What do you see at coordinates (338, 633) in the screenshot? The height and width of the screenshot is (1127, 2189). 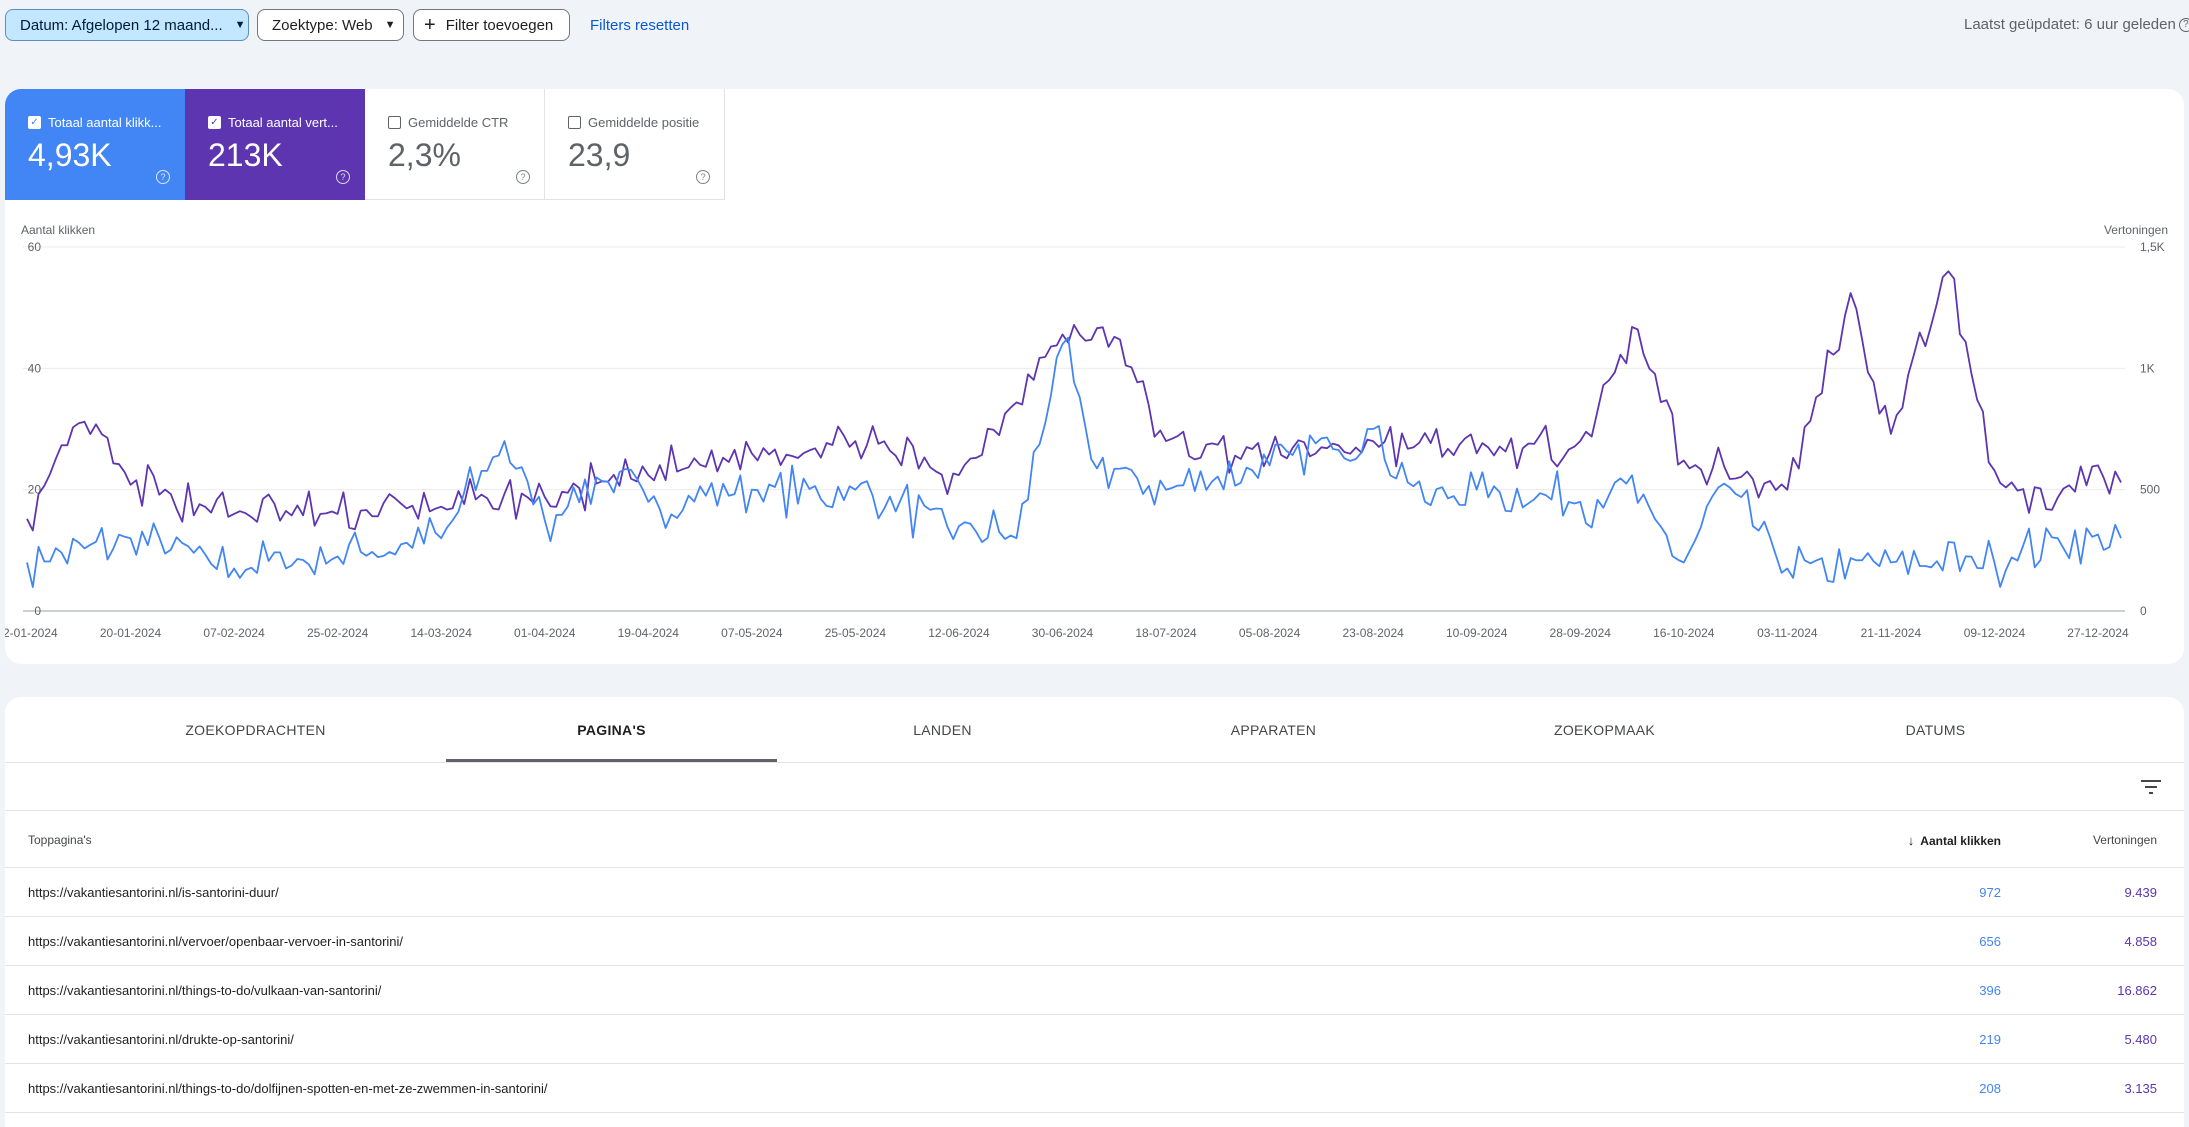 I see `x-tick: 25-02-2024` at bounding box center [338, 633].